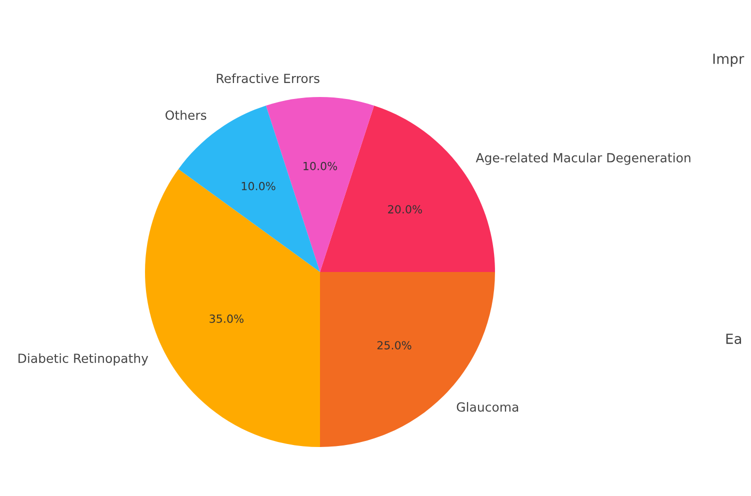 The height and width of the screenshot is (496, 751). Describe the element at coordinates (583, 158) in the screenshot. I see `slice-label: Age-related Macular Degeneration` at that location.